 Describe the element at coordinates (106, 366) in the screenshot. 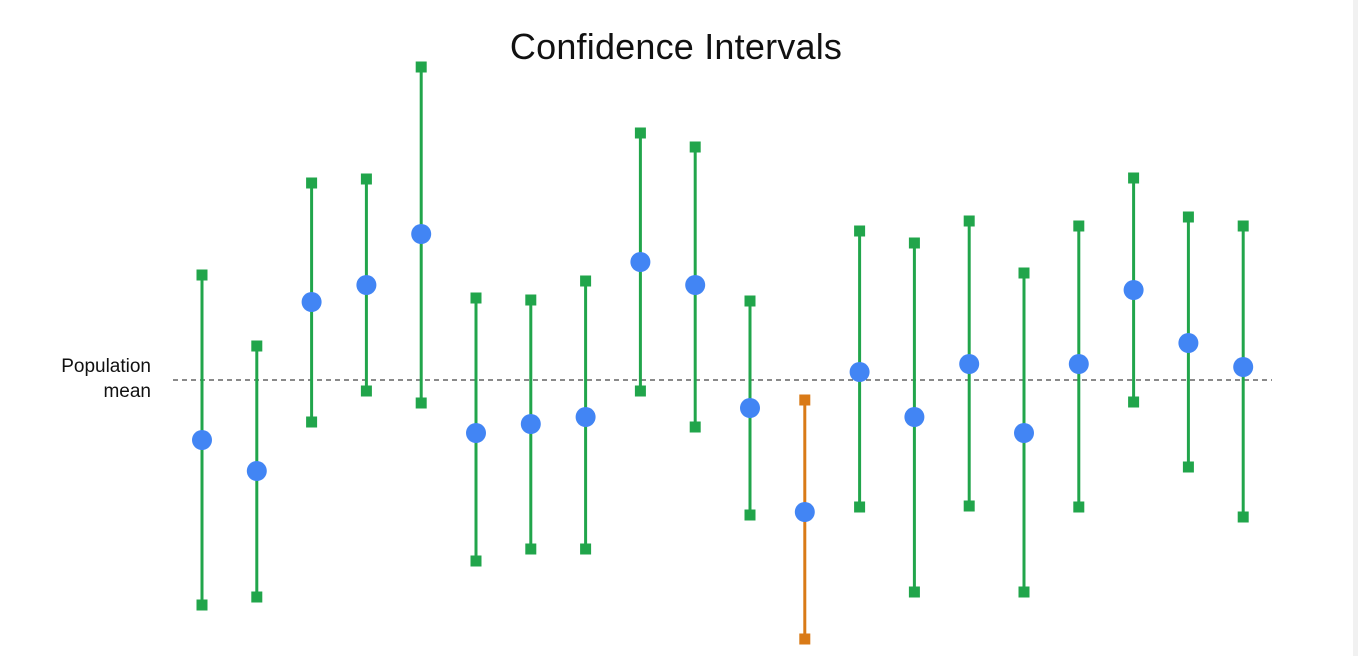

I see `population-mean-label-line1: Population` at that location.